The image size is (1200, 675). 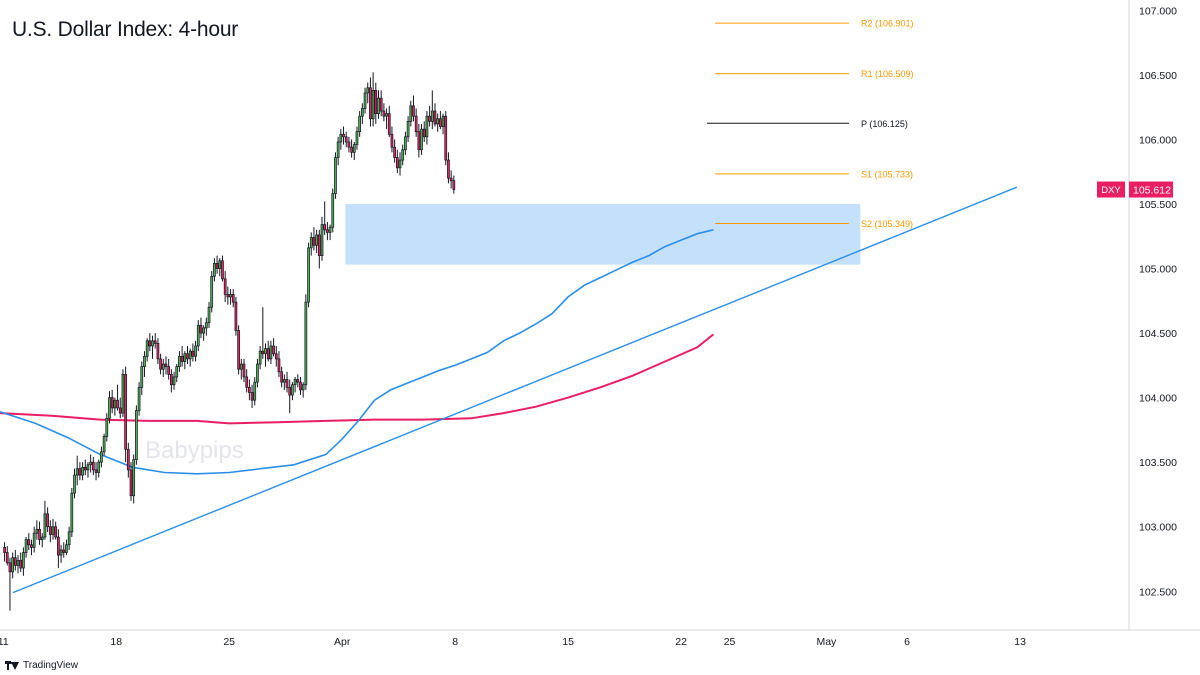 I want to click on pivot-label-s2: S2 (105.349), so click(x=887, y=224).